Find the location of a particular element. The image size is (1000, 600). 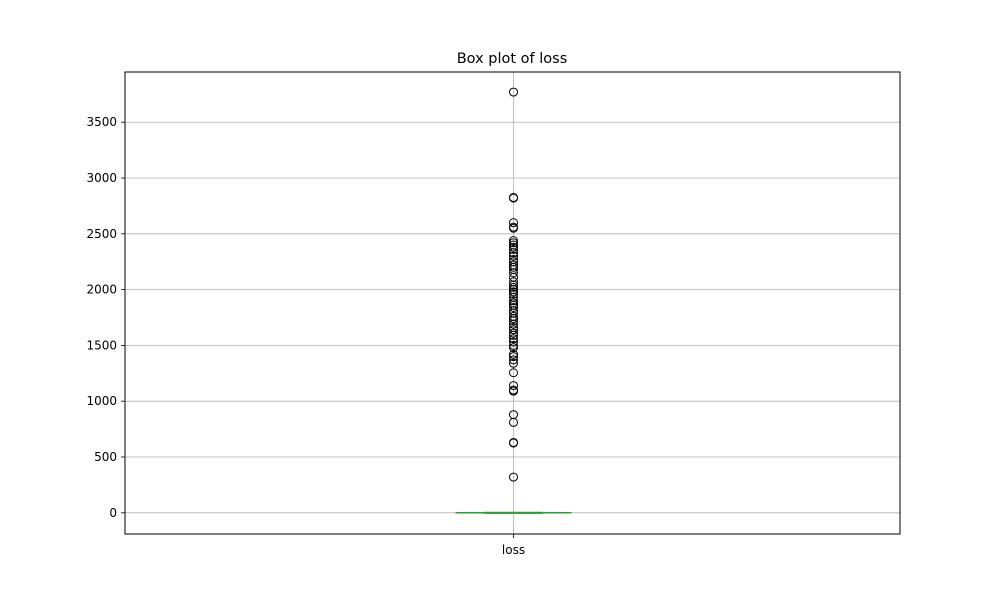

y-tick-label: 3000 is located at coordinates (101, 178).